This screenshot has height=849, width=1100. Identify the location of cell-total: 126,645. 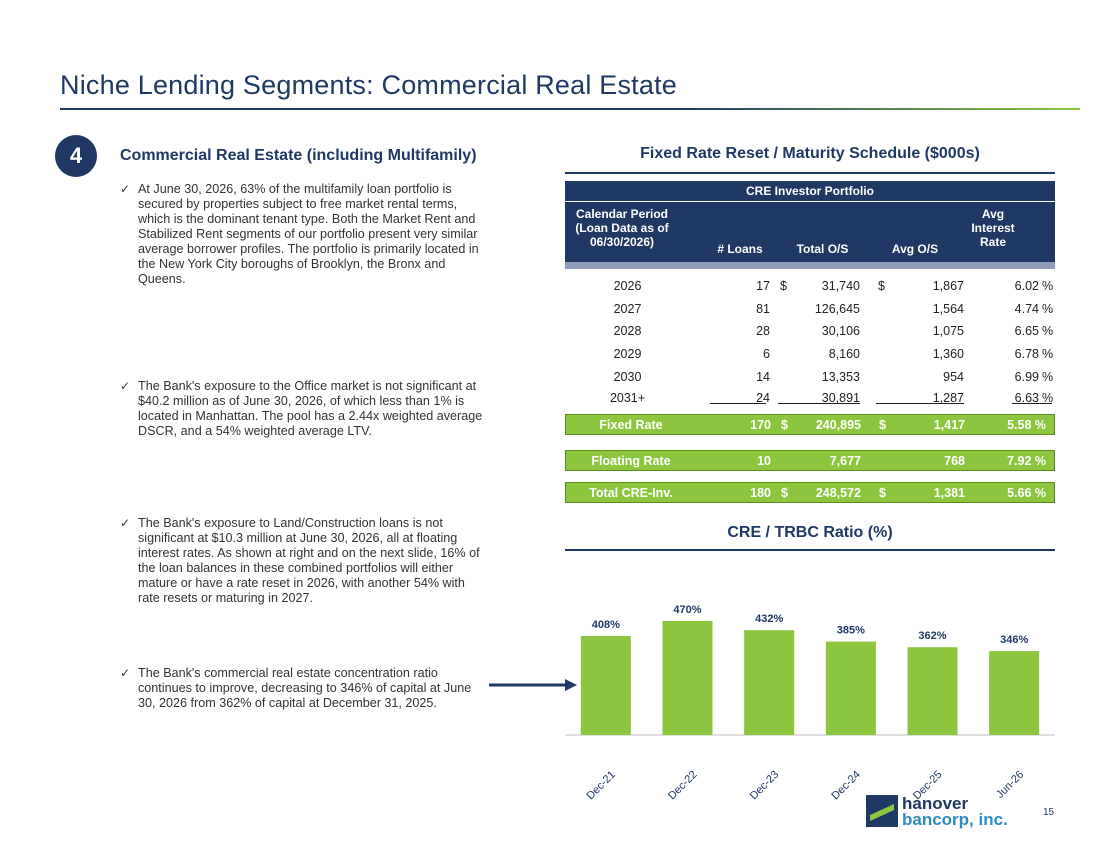
(837, 309).